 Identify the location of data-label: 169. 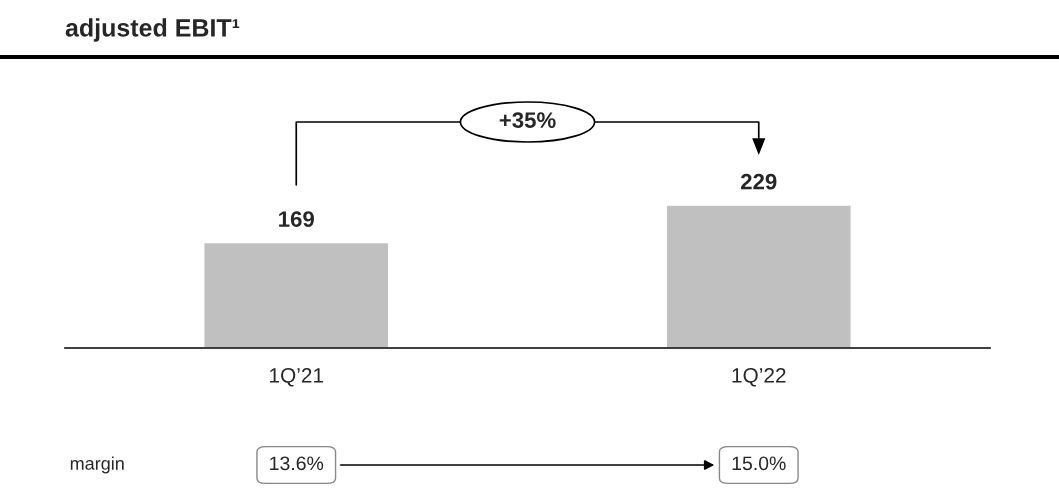
(296, 219).